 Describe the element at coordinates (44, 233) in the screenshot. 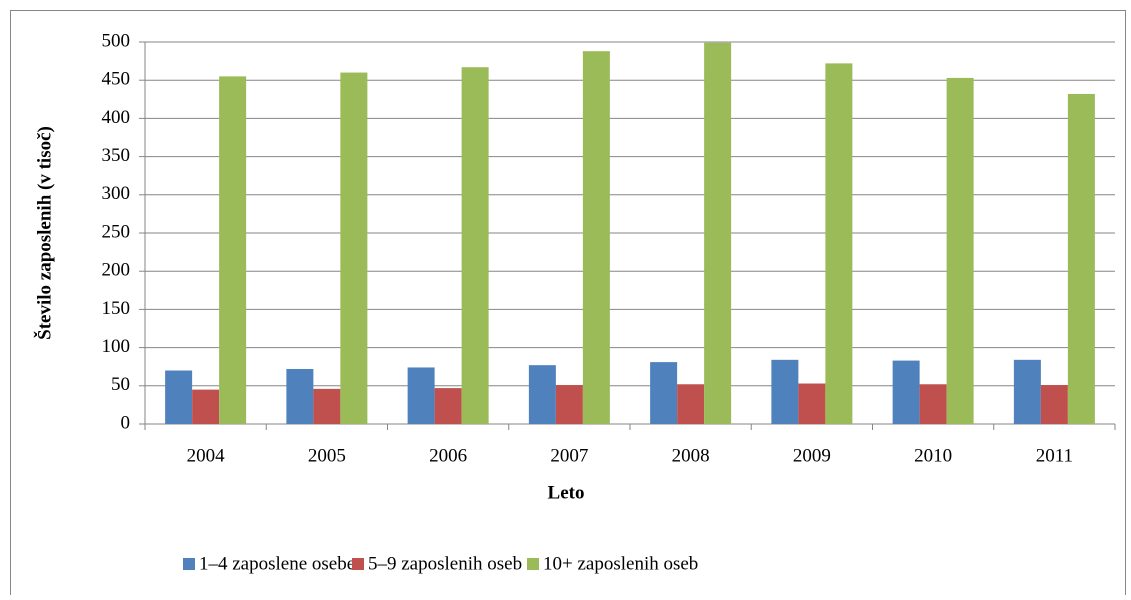

I see `y-axis-label: Število zaposlenih (v tisoč)` at that location.